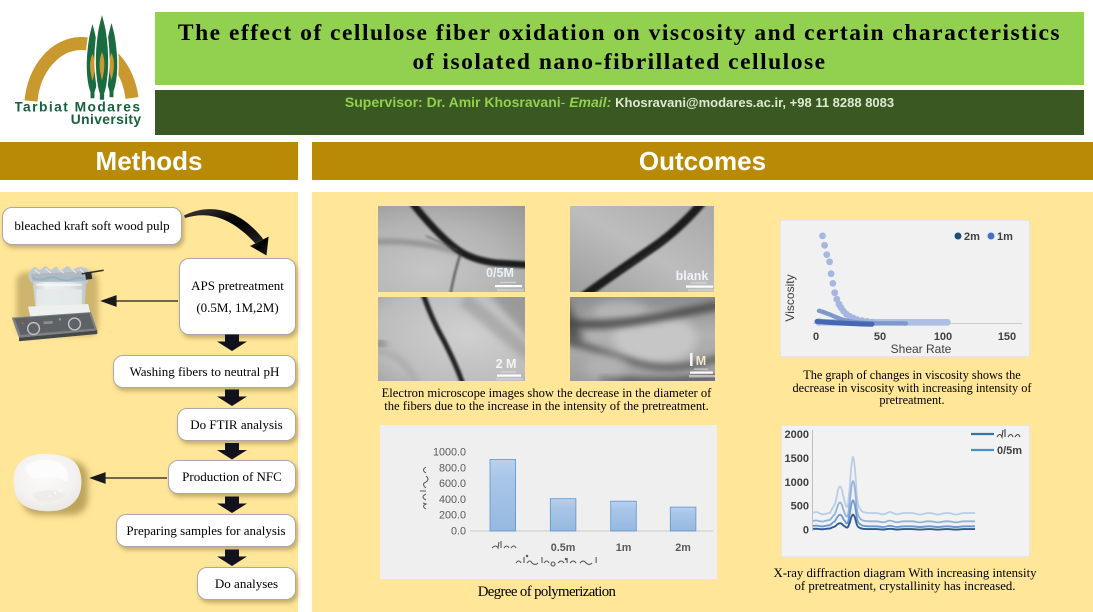  I want to click on svg-text: 600.0, so click(452, 484).